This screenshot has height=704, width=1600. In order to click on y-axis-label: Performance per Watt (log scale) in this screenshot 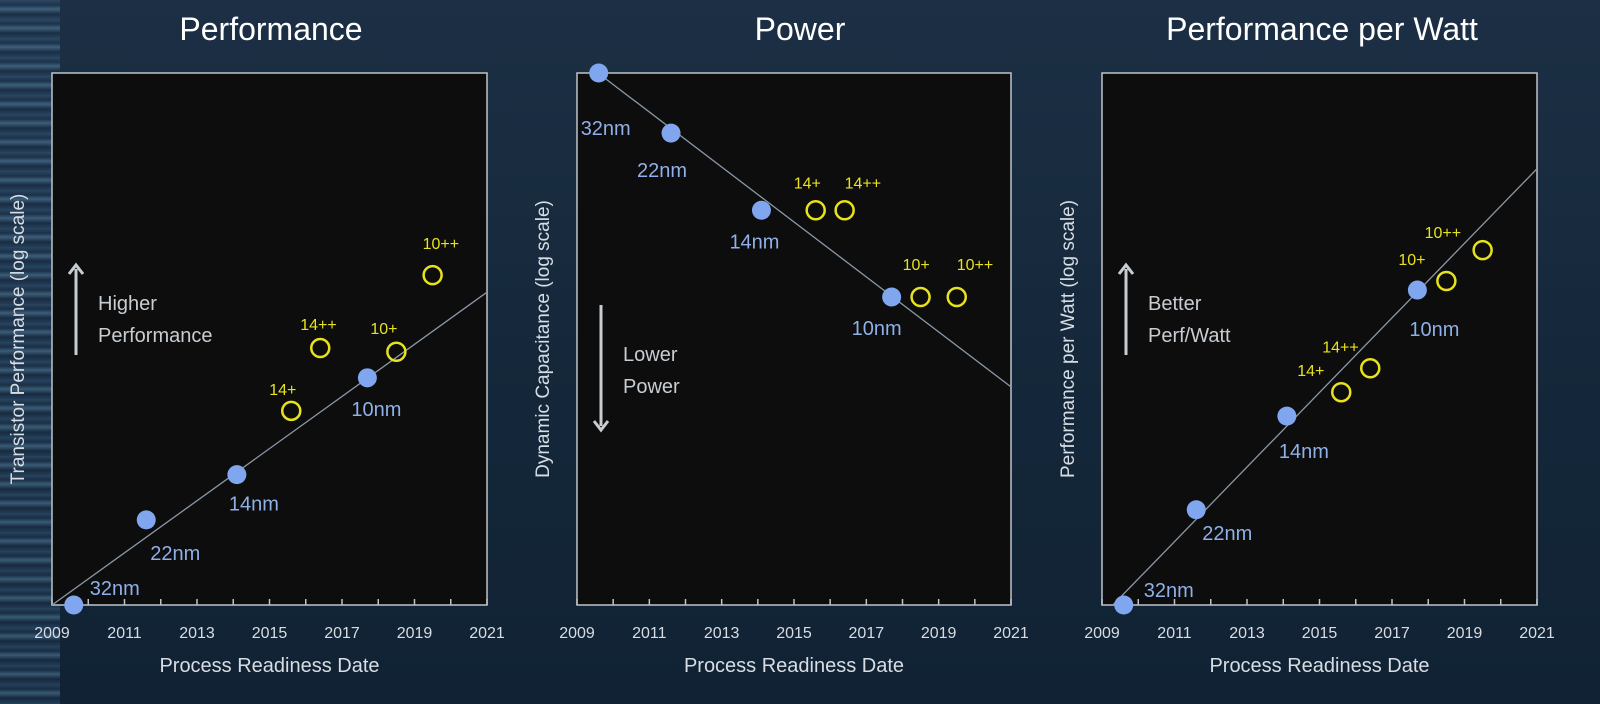, I will do `click(1068, 339)`.